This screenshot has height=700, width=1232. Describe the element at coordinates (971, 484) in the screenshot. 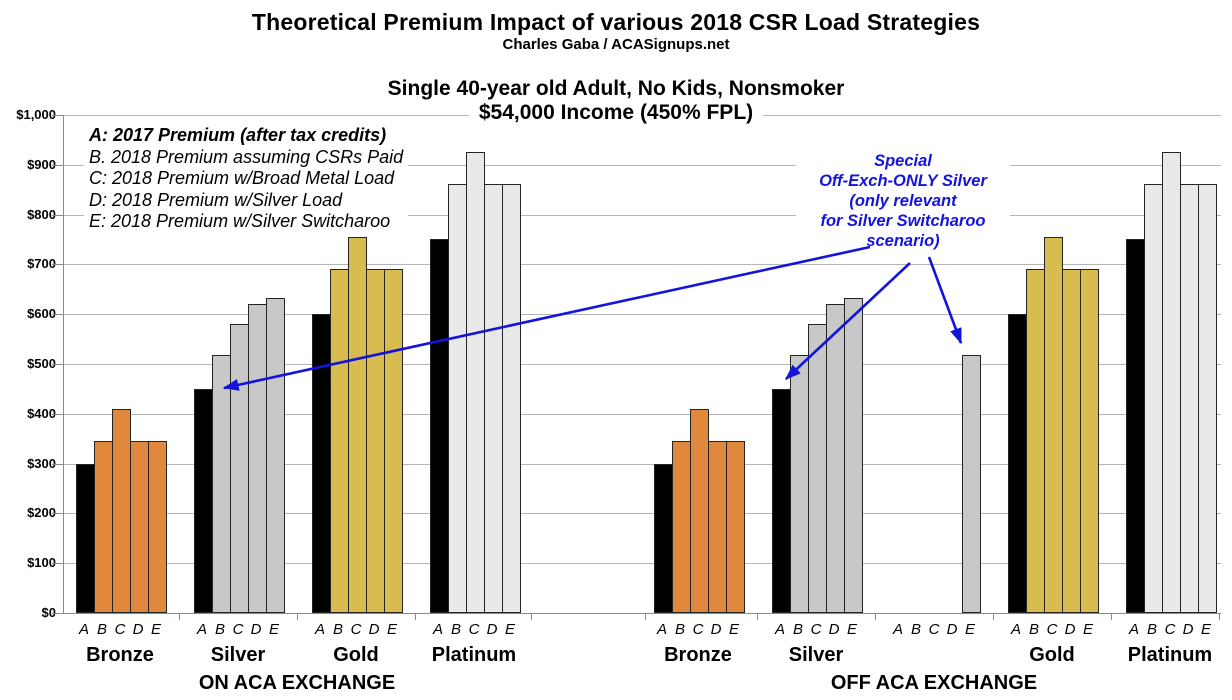

I see `bar-special-E` at that location.